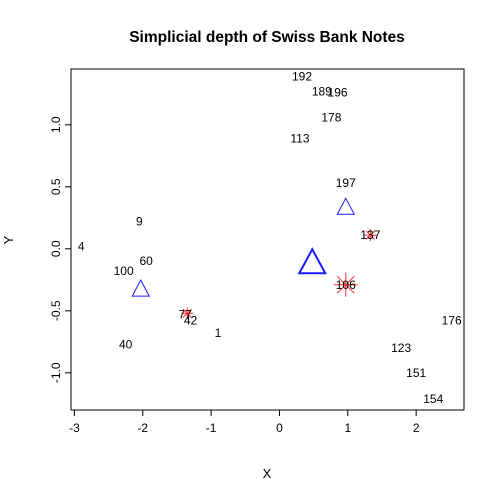  Describe the element at coordinates (56, 248) in the screenshot. I see `y-tick-label: 0.0` at that location.